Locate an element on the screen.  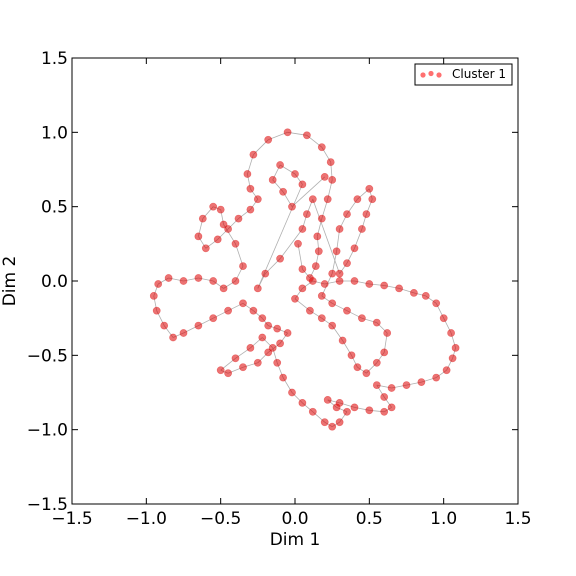
x-tick-label: 1.5 is located at coordinates (517, 519).